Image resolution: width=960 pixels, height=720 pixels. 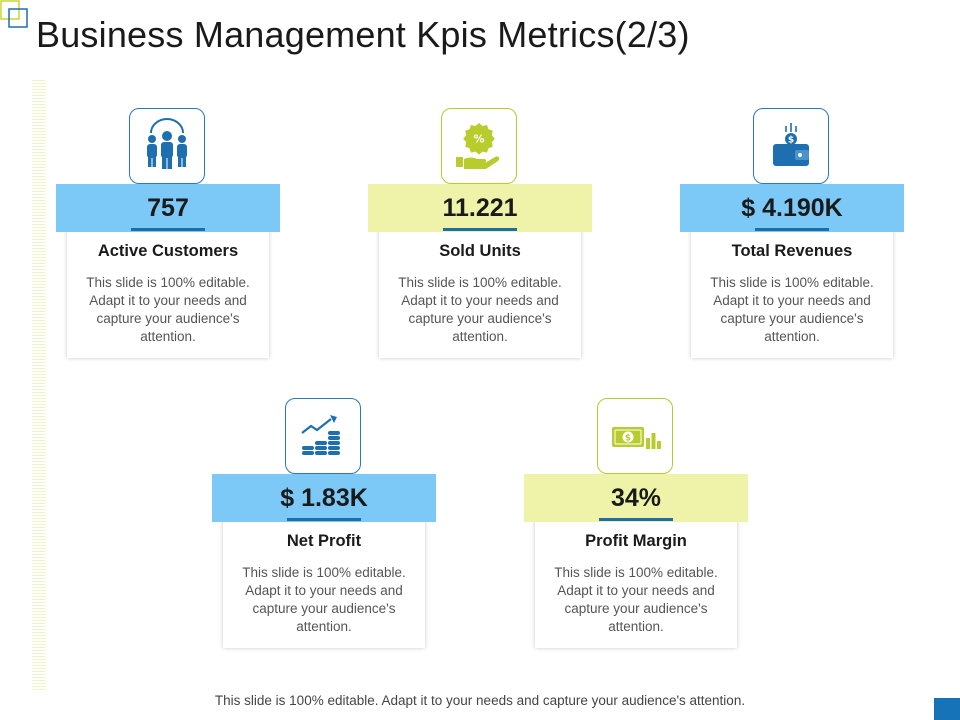 I want to click on kpi-value: 11.221, so click(x=480, y=208).